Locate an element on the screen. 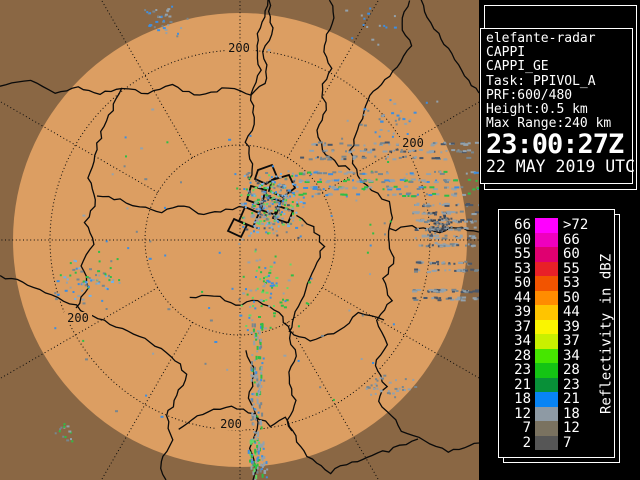 The height and width of the screenshot is (480, 640). legend-row: 23 28 is located at coordinates (556, 370).